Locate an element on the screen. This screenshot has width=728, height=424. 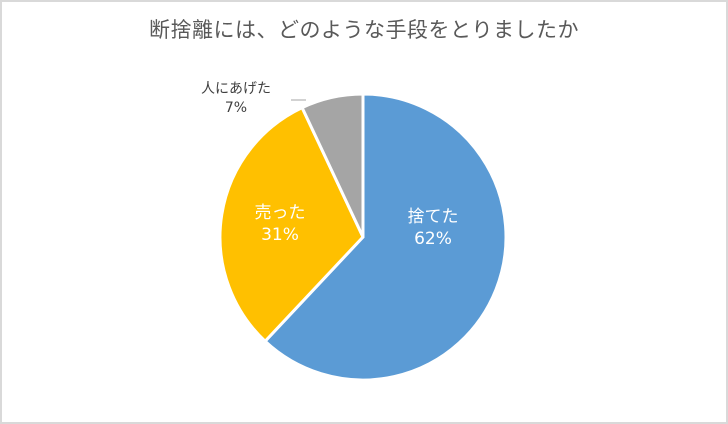
chart-title: 断捨離には、どのような手段をとりましたか is located at coordinates (364, 30).